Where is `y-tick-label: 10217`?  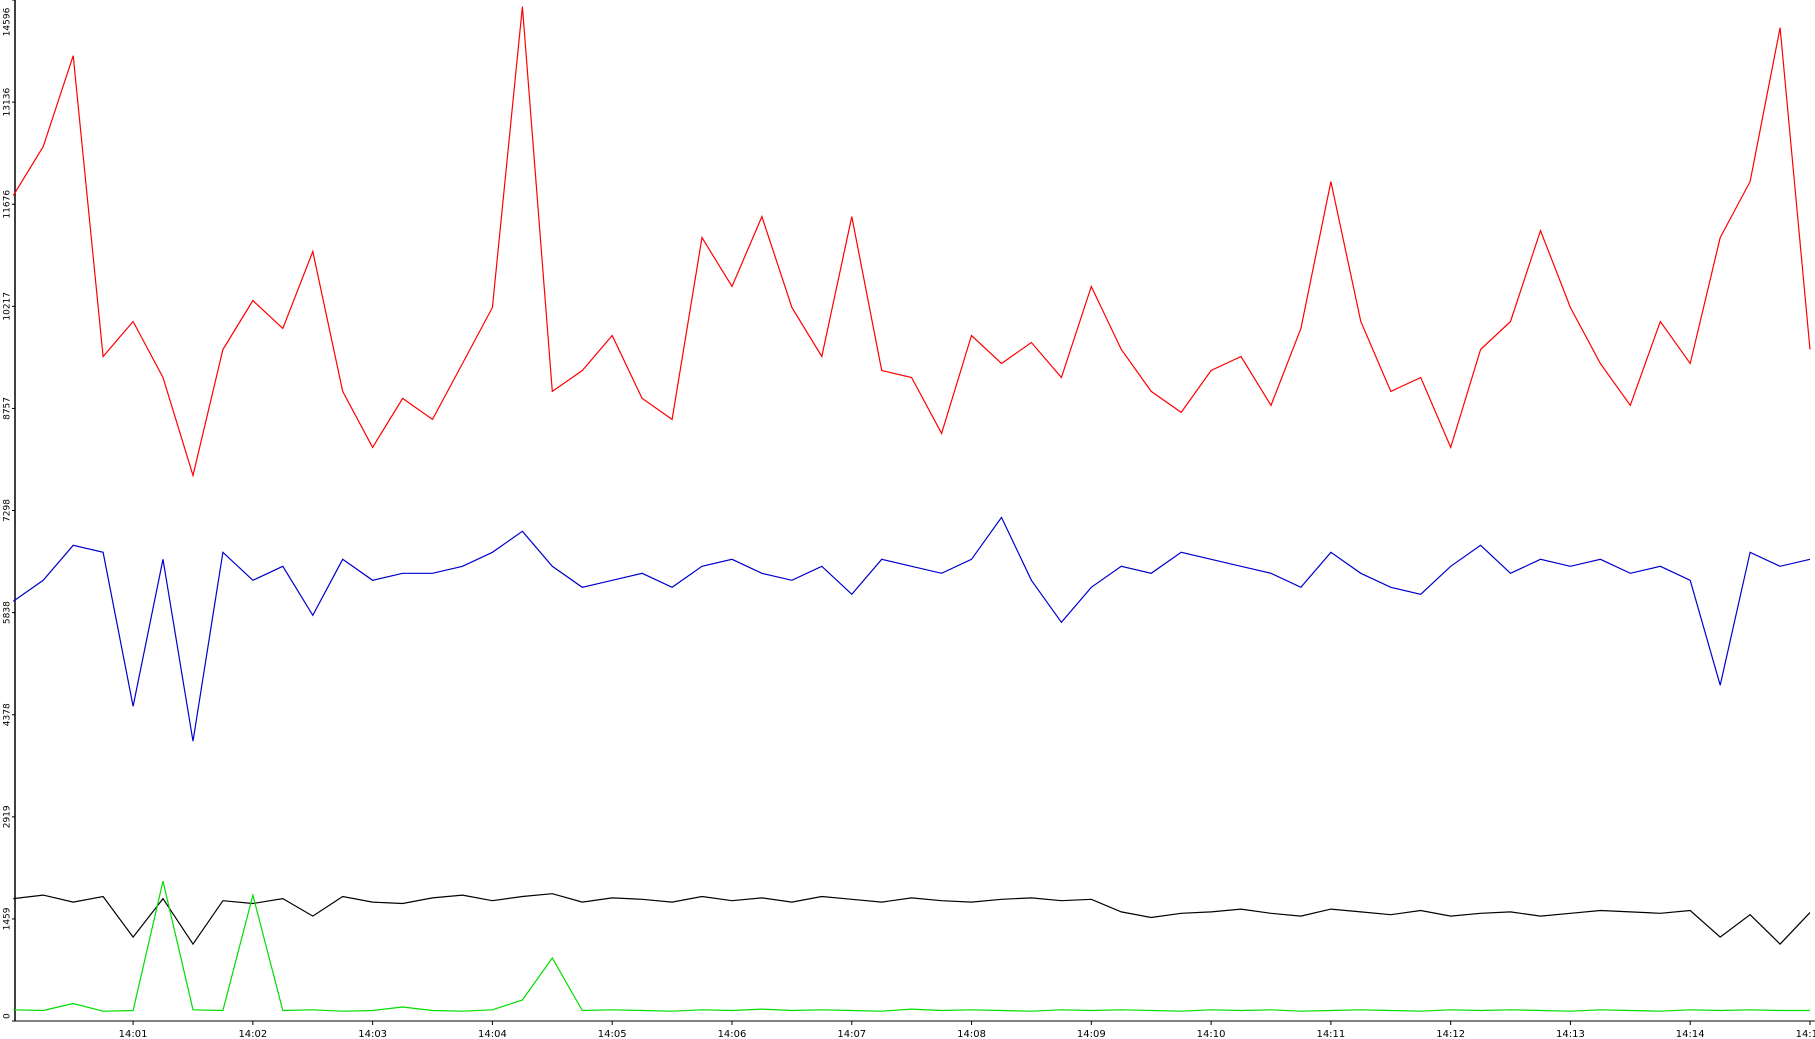 y-tick-label: 10217 is located at coordinates (8, 306).